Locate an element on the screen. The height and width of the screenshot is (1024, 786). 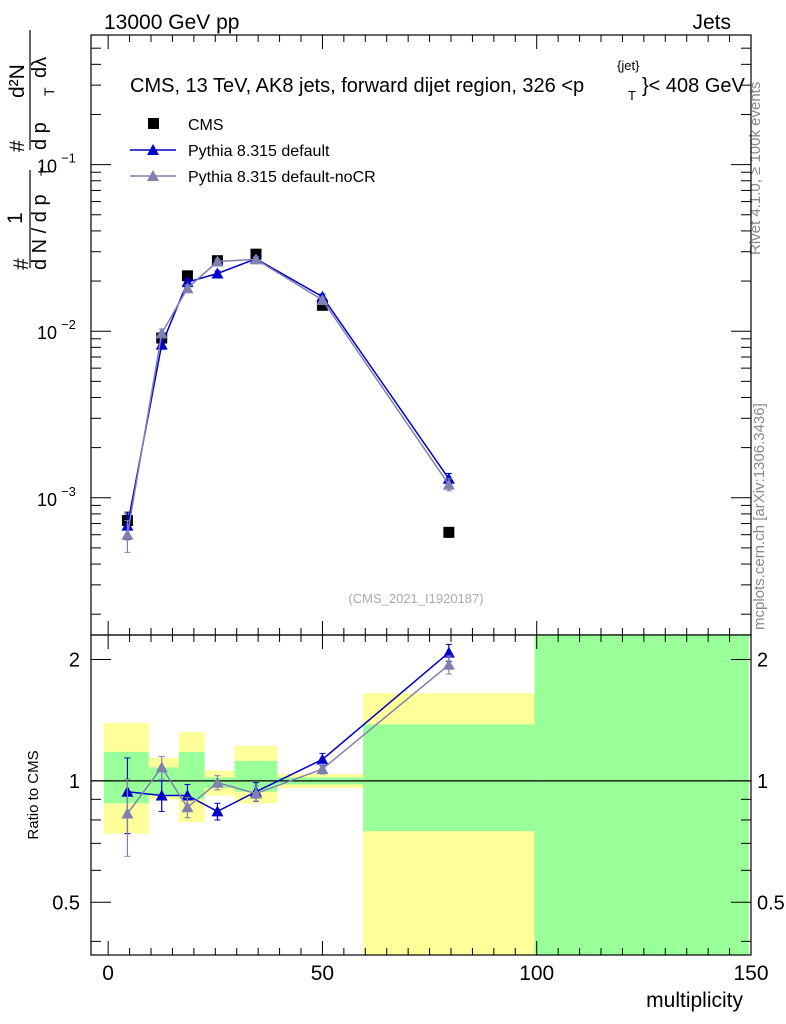
xlabel: multiplicity is located at coordinates (694, 1000).